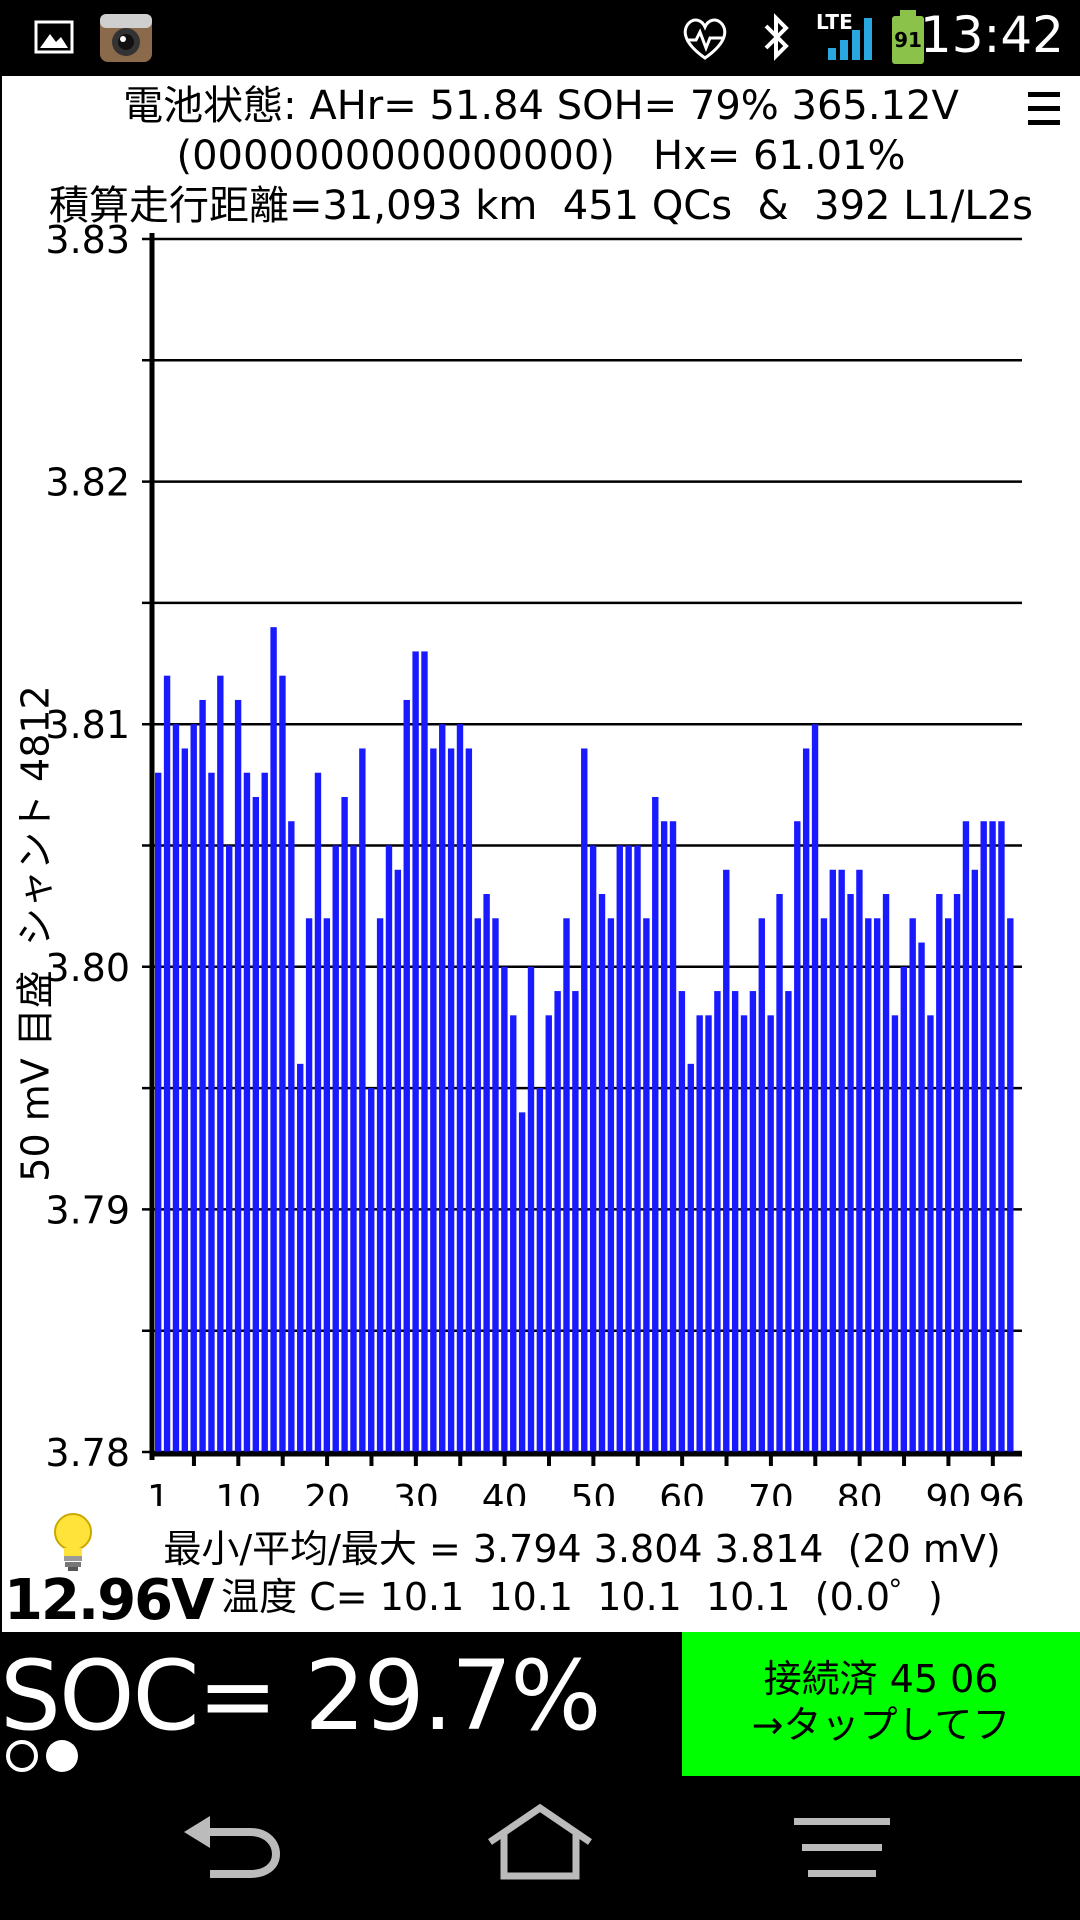 The image size is (1080, 1920). Describe the element at coordinates (73, 1542) in the screenshot. I see `light-bulb-icon` at that location.